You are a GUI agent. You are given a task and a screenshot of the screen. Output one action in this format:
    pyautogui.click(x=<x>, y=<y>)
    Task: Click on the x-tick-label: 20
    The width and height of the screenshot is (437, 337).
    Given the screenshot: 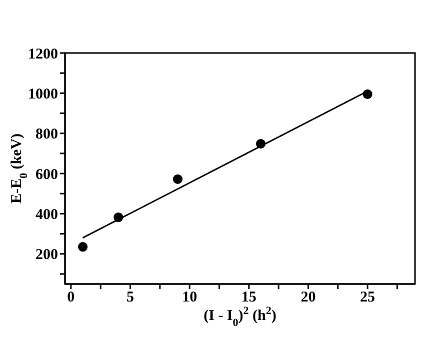 What is the action you would take?
    pyautogui.click(x=308, y=298)
    